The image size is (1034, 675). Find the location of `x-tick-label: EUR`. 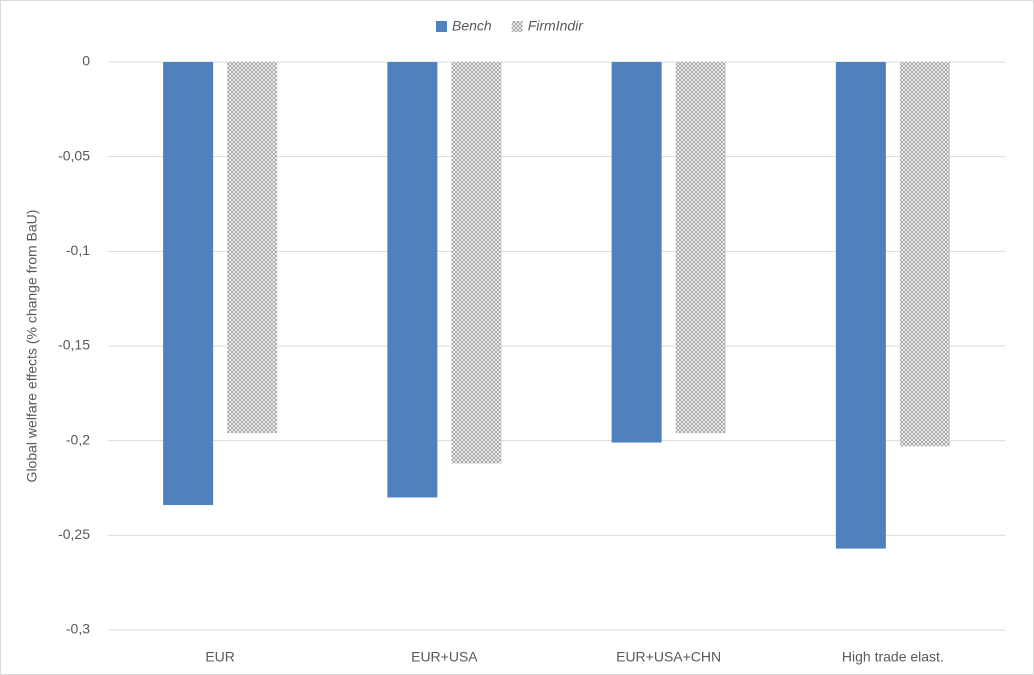

x-tick-label: EUR is located at coordinates (220, 657).